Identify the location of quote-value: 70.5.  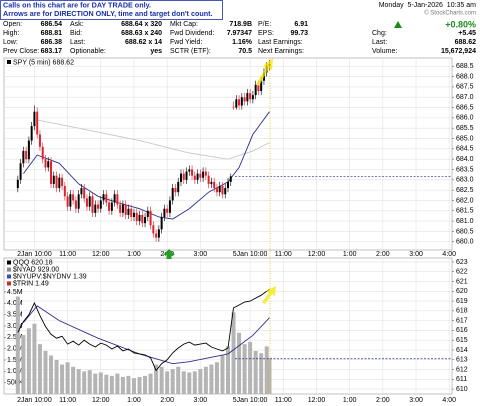
(245, 51).